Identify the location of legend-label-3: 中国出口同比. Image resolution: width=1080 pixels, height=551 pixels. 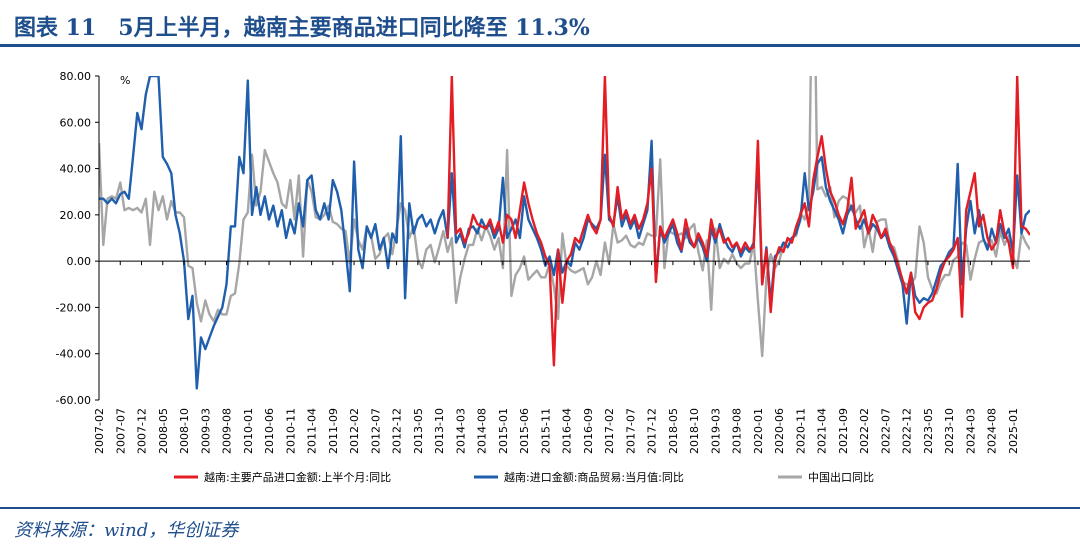
(841, 477).